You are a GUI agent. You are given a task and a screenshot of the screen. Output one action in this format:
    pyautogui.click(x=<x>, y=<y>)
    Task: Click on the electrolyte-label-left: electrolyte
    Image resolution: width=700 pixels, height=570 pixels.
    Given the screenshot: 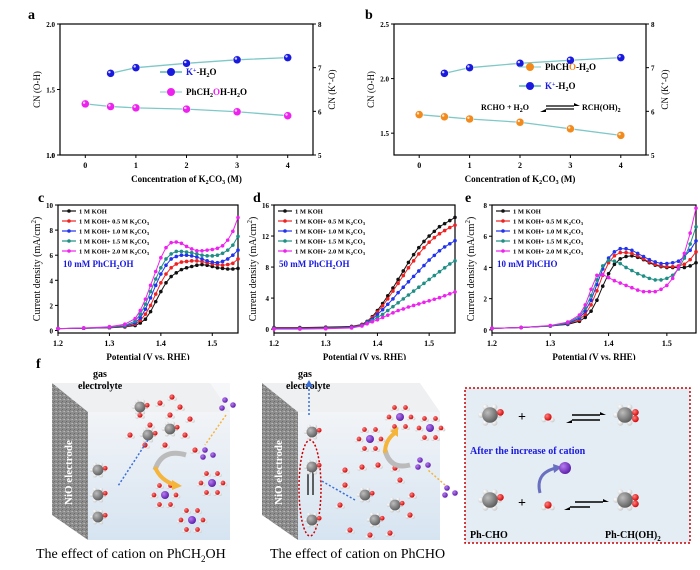 What is the action you would take?
    pyautogui.click(x=100, y=386)
    